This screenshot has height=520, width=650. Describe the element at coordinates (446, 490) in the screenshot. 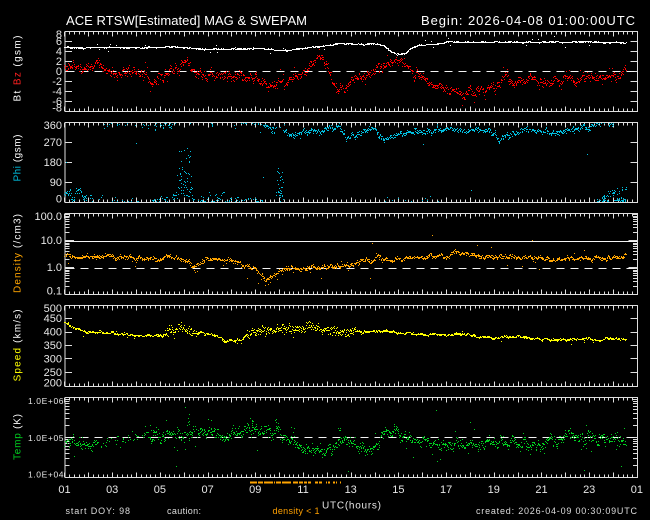

I see `svg-text: 17` at that location.